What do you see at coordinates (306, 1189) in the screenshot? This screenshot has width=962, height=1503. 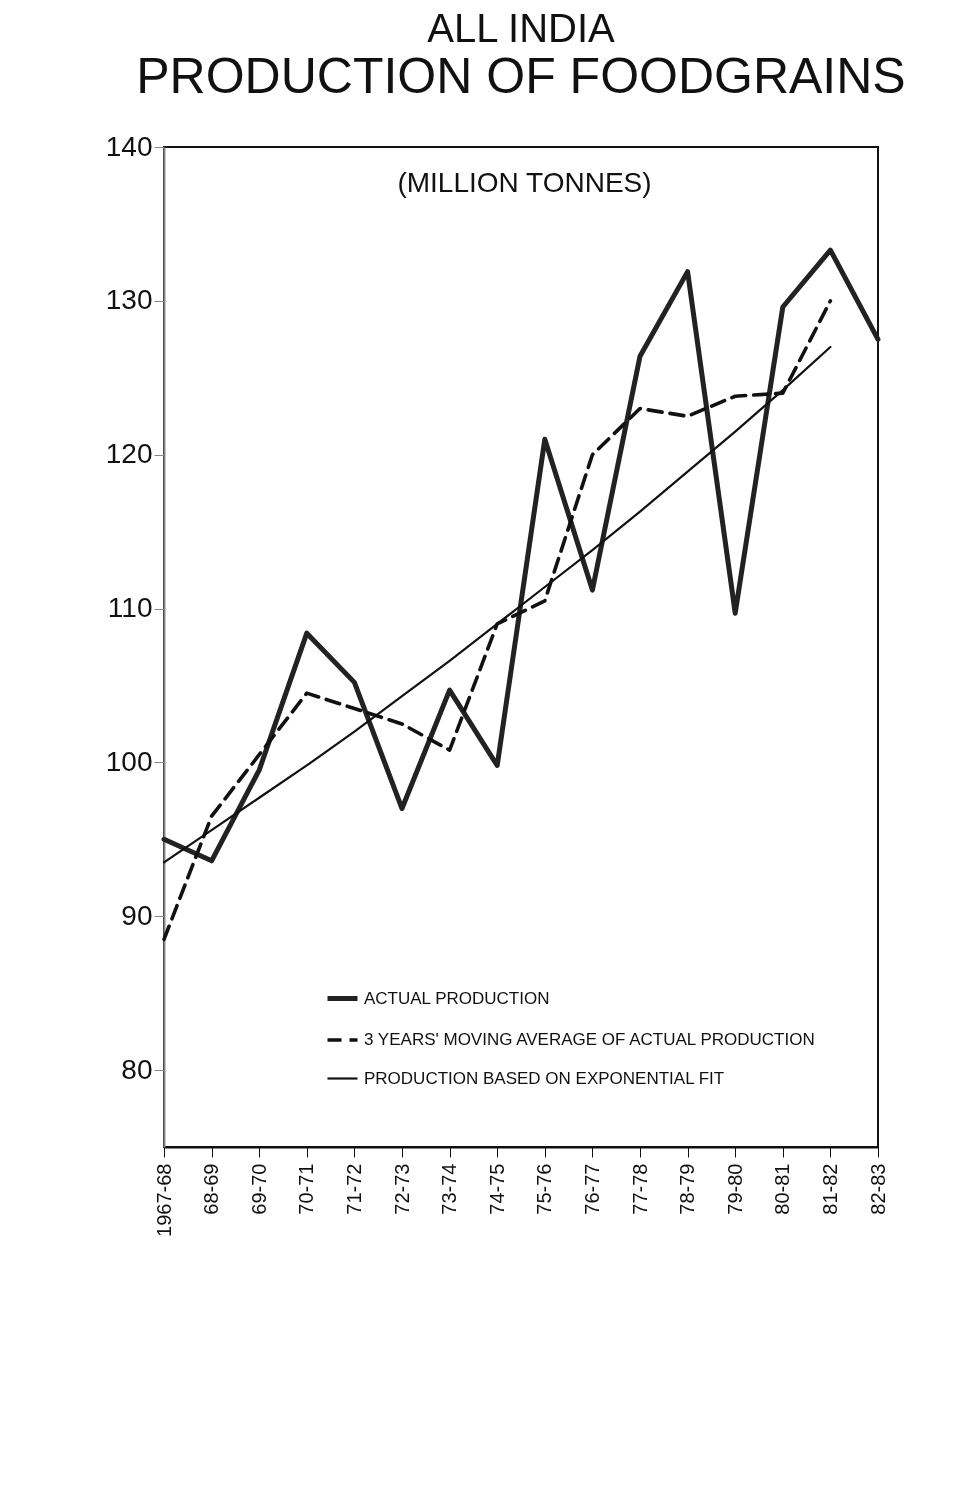 I see `x-tick-label: 70-71` at bounding box center [306, 1189].